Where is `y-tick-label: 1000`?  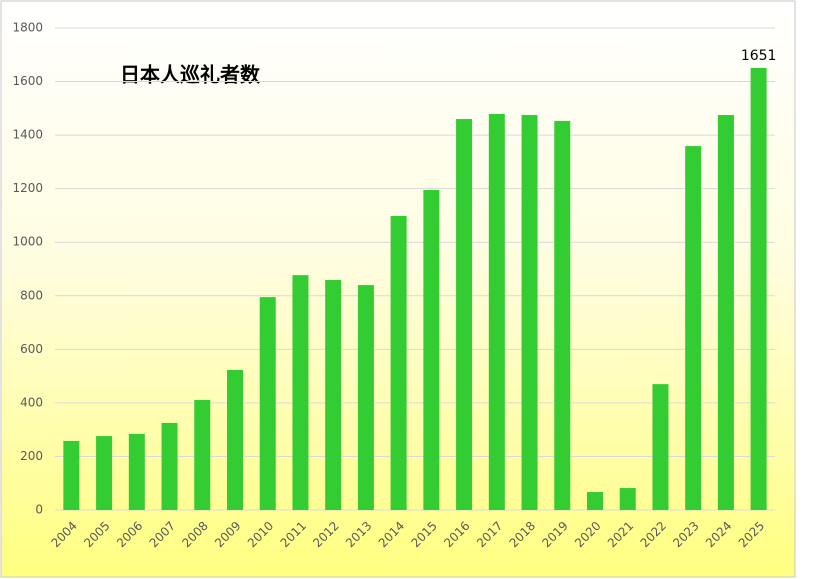
y-tick-label: 1000 is located at coordinates (27, 242).